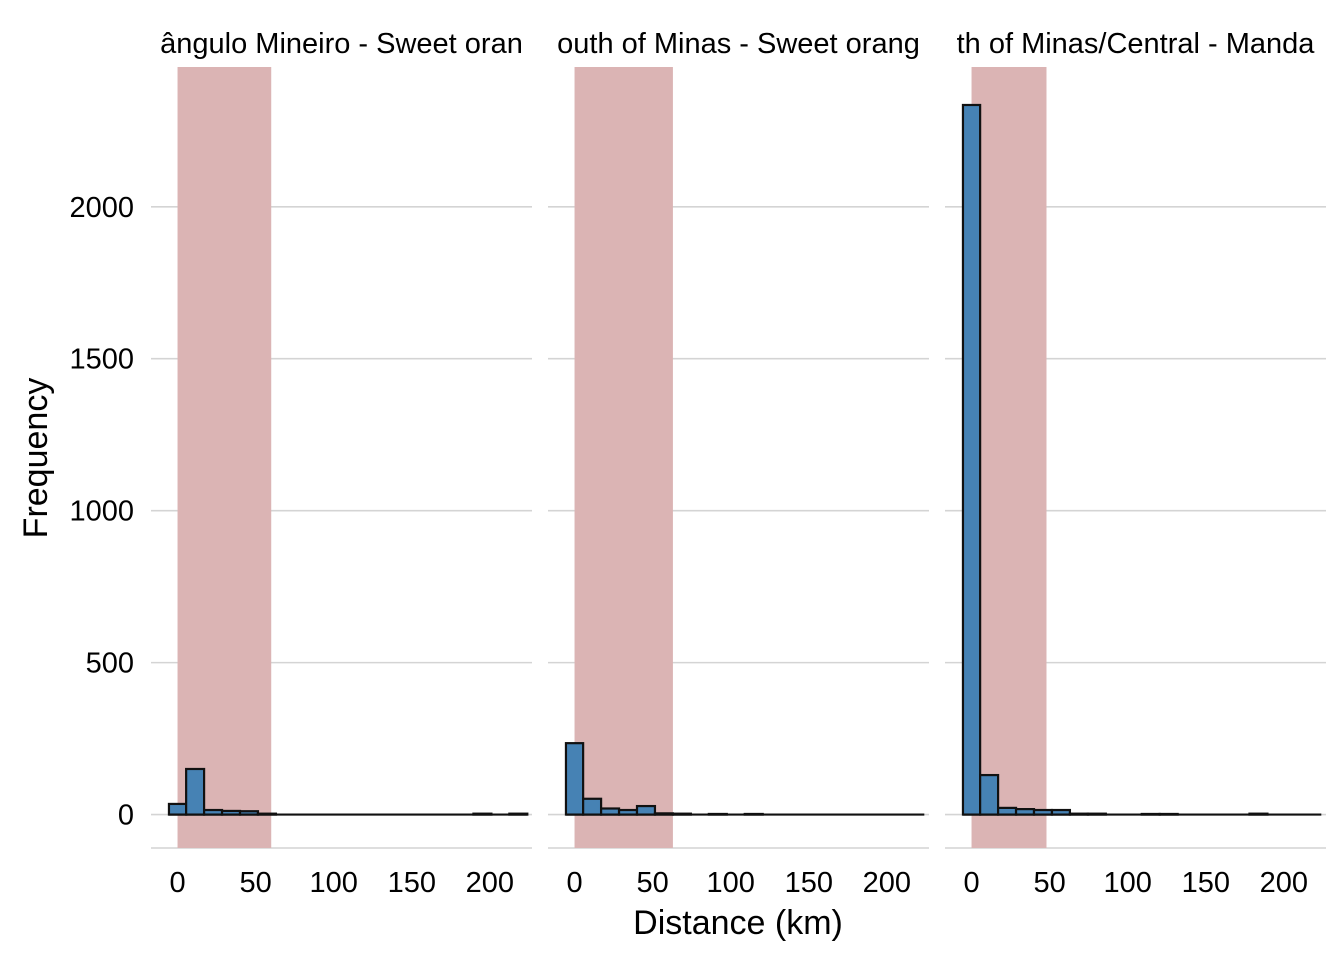  I want to click on y-tick-label: 500, so click(110, 664).